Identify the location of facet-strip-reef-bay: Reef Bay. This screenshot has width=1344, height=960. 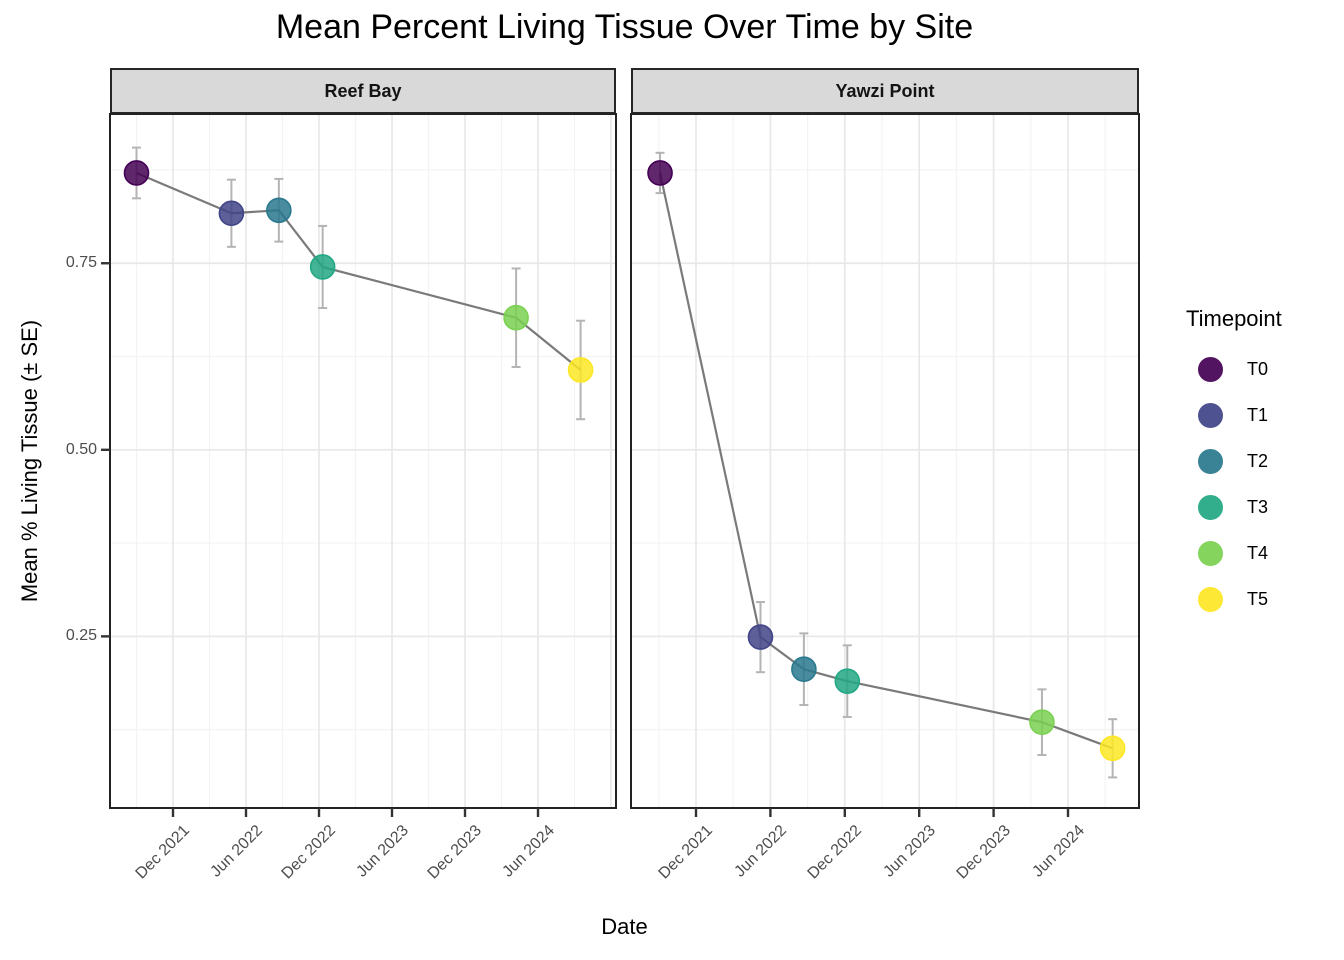
(363, 91).